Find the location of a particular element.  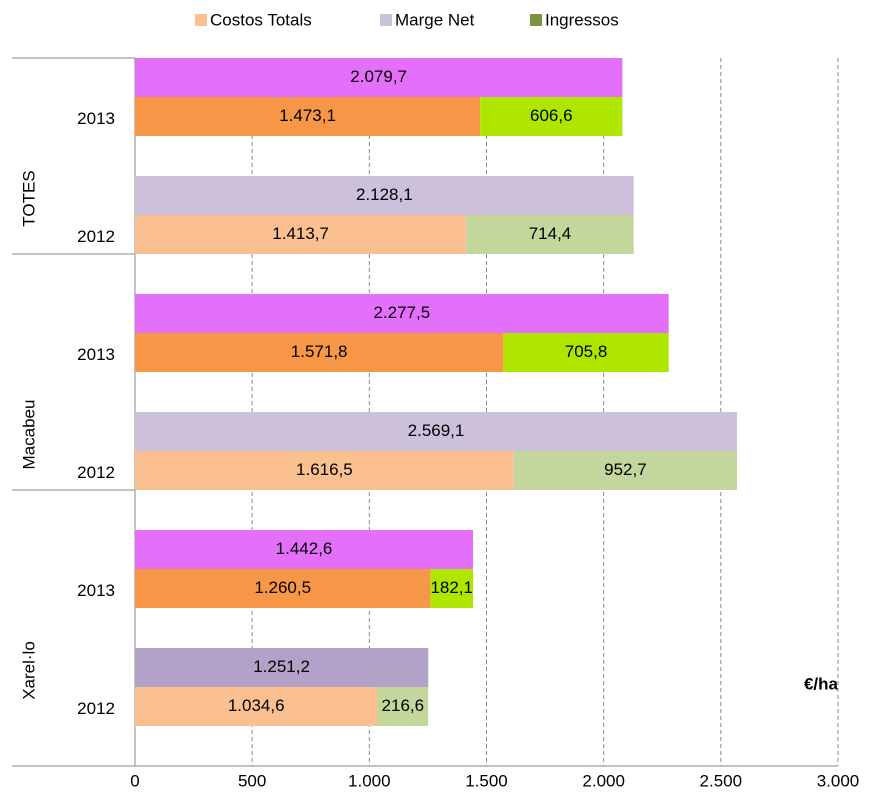

axis-unit-label: €/ha is located at coordinates (821, 683).